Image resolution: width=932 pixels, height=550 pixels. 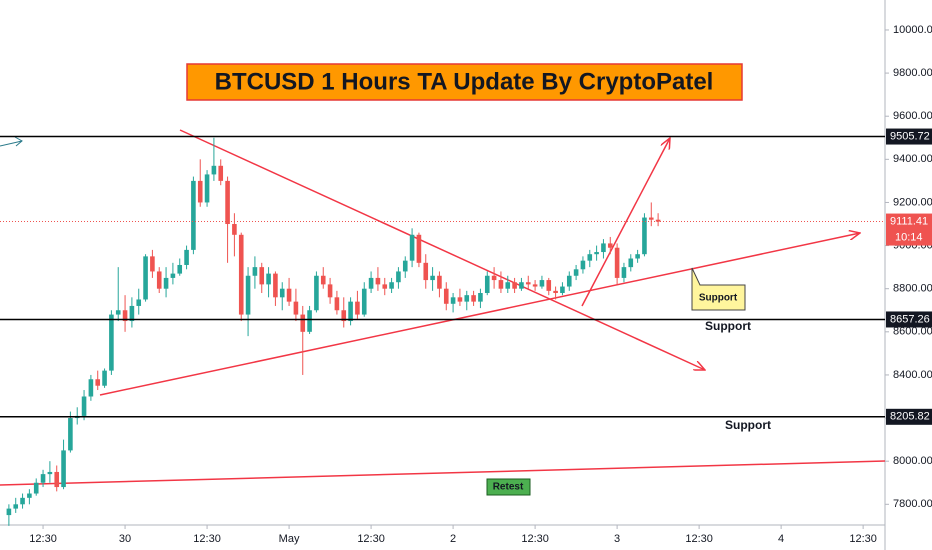 I want to click on arrow-head, so click(x=18, y=141).